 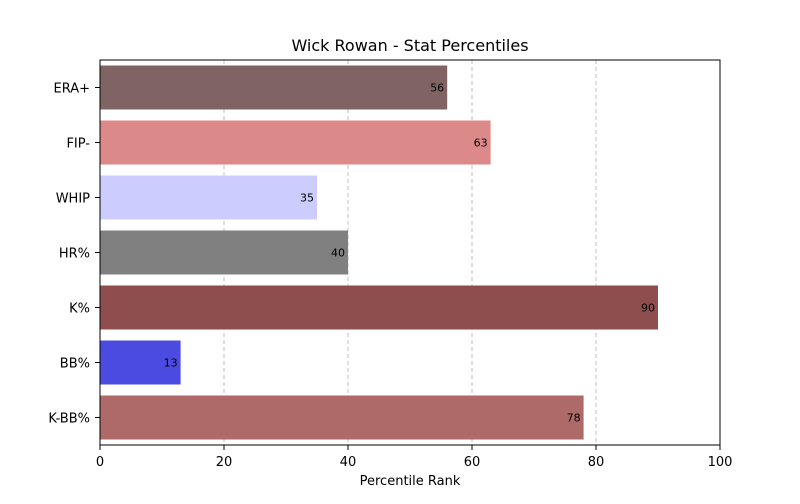 I want to click on x-tick-label: 80, so click(x=596, y=462).